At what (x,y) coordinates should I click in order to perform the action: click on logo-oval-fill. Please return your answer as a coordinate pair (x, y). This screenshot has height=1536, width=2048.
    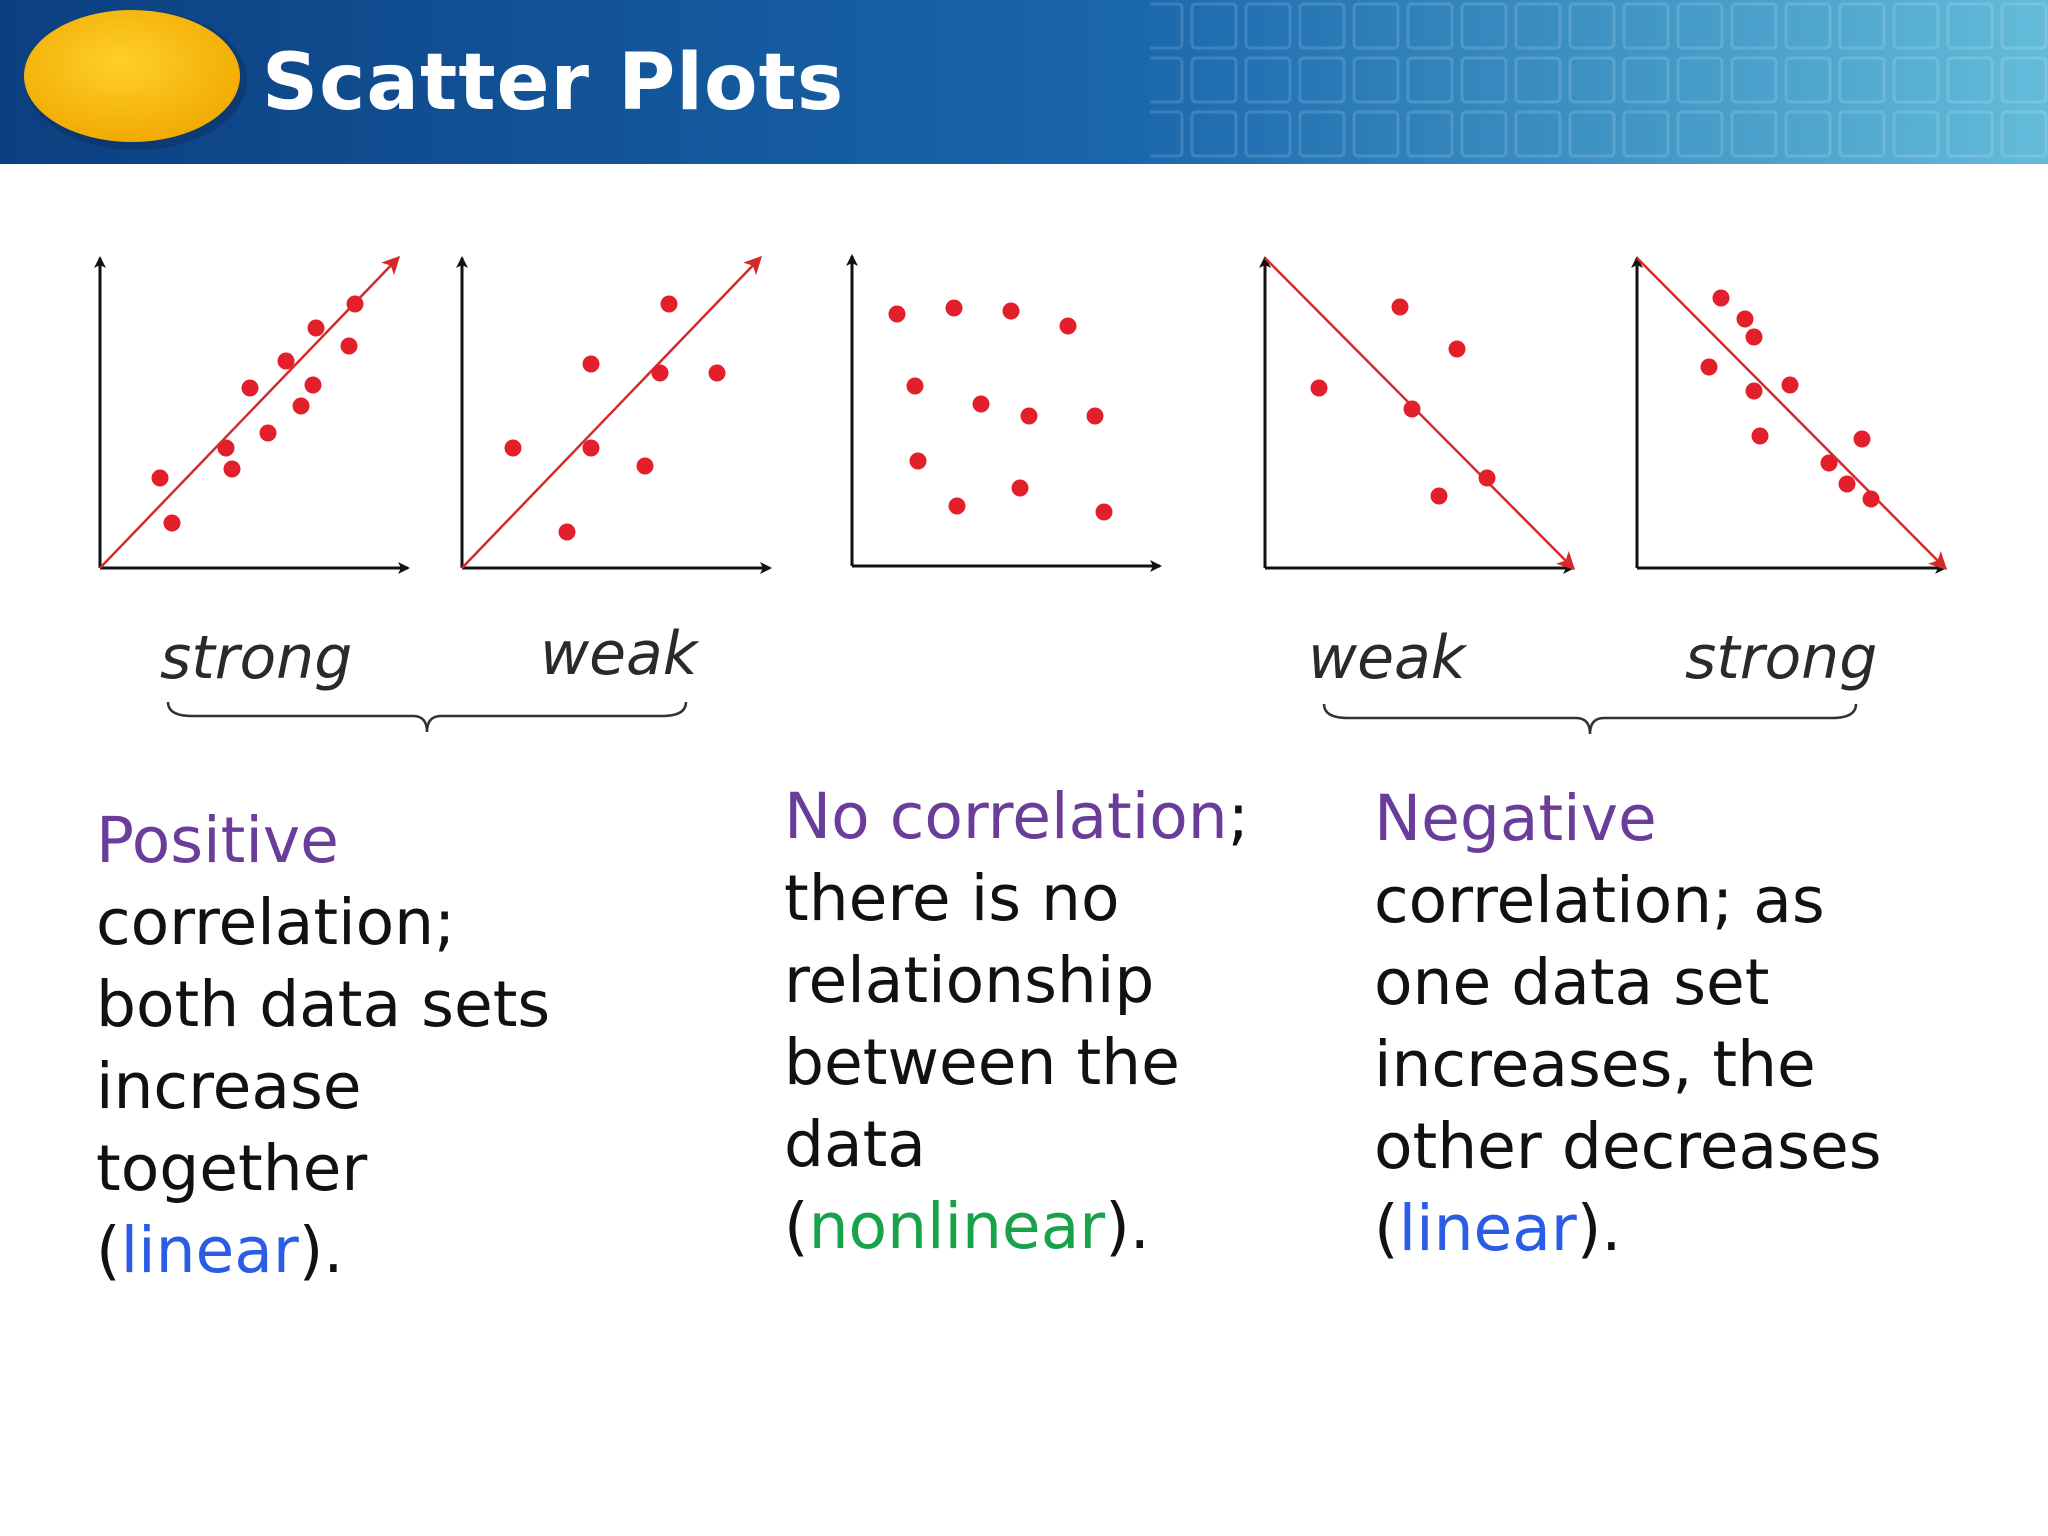
    Looking at the image, I should click on (132, 76).